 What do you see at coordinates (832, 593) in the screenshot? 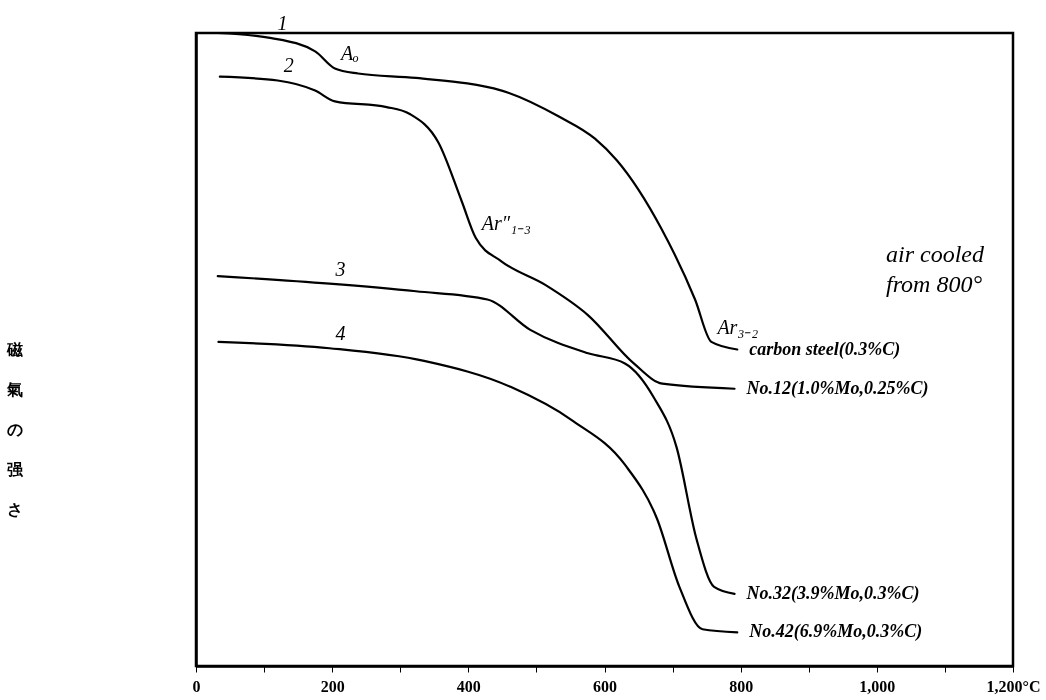
I see `series-label: No.32(3.9%Mo,0.3%C)` at bounding box center [832, 593].